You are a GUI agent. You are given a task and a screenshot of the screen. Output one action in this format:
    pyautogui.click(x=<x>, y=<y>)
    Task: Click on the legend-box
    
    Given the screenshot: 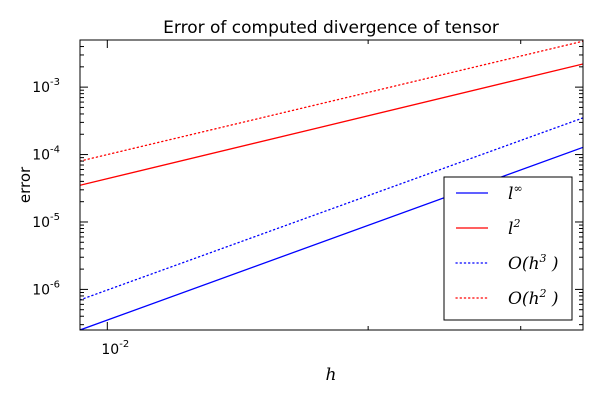 What is the action you would take?
    pyautogui.click(x=508, y=248)
    